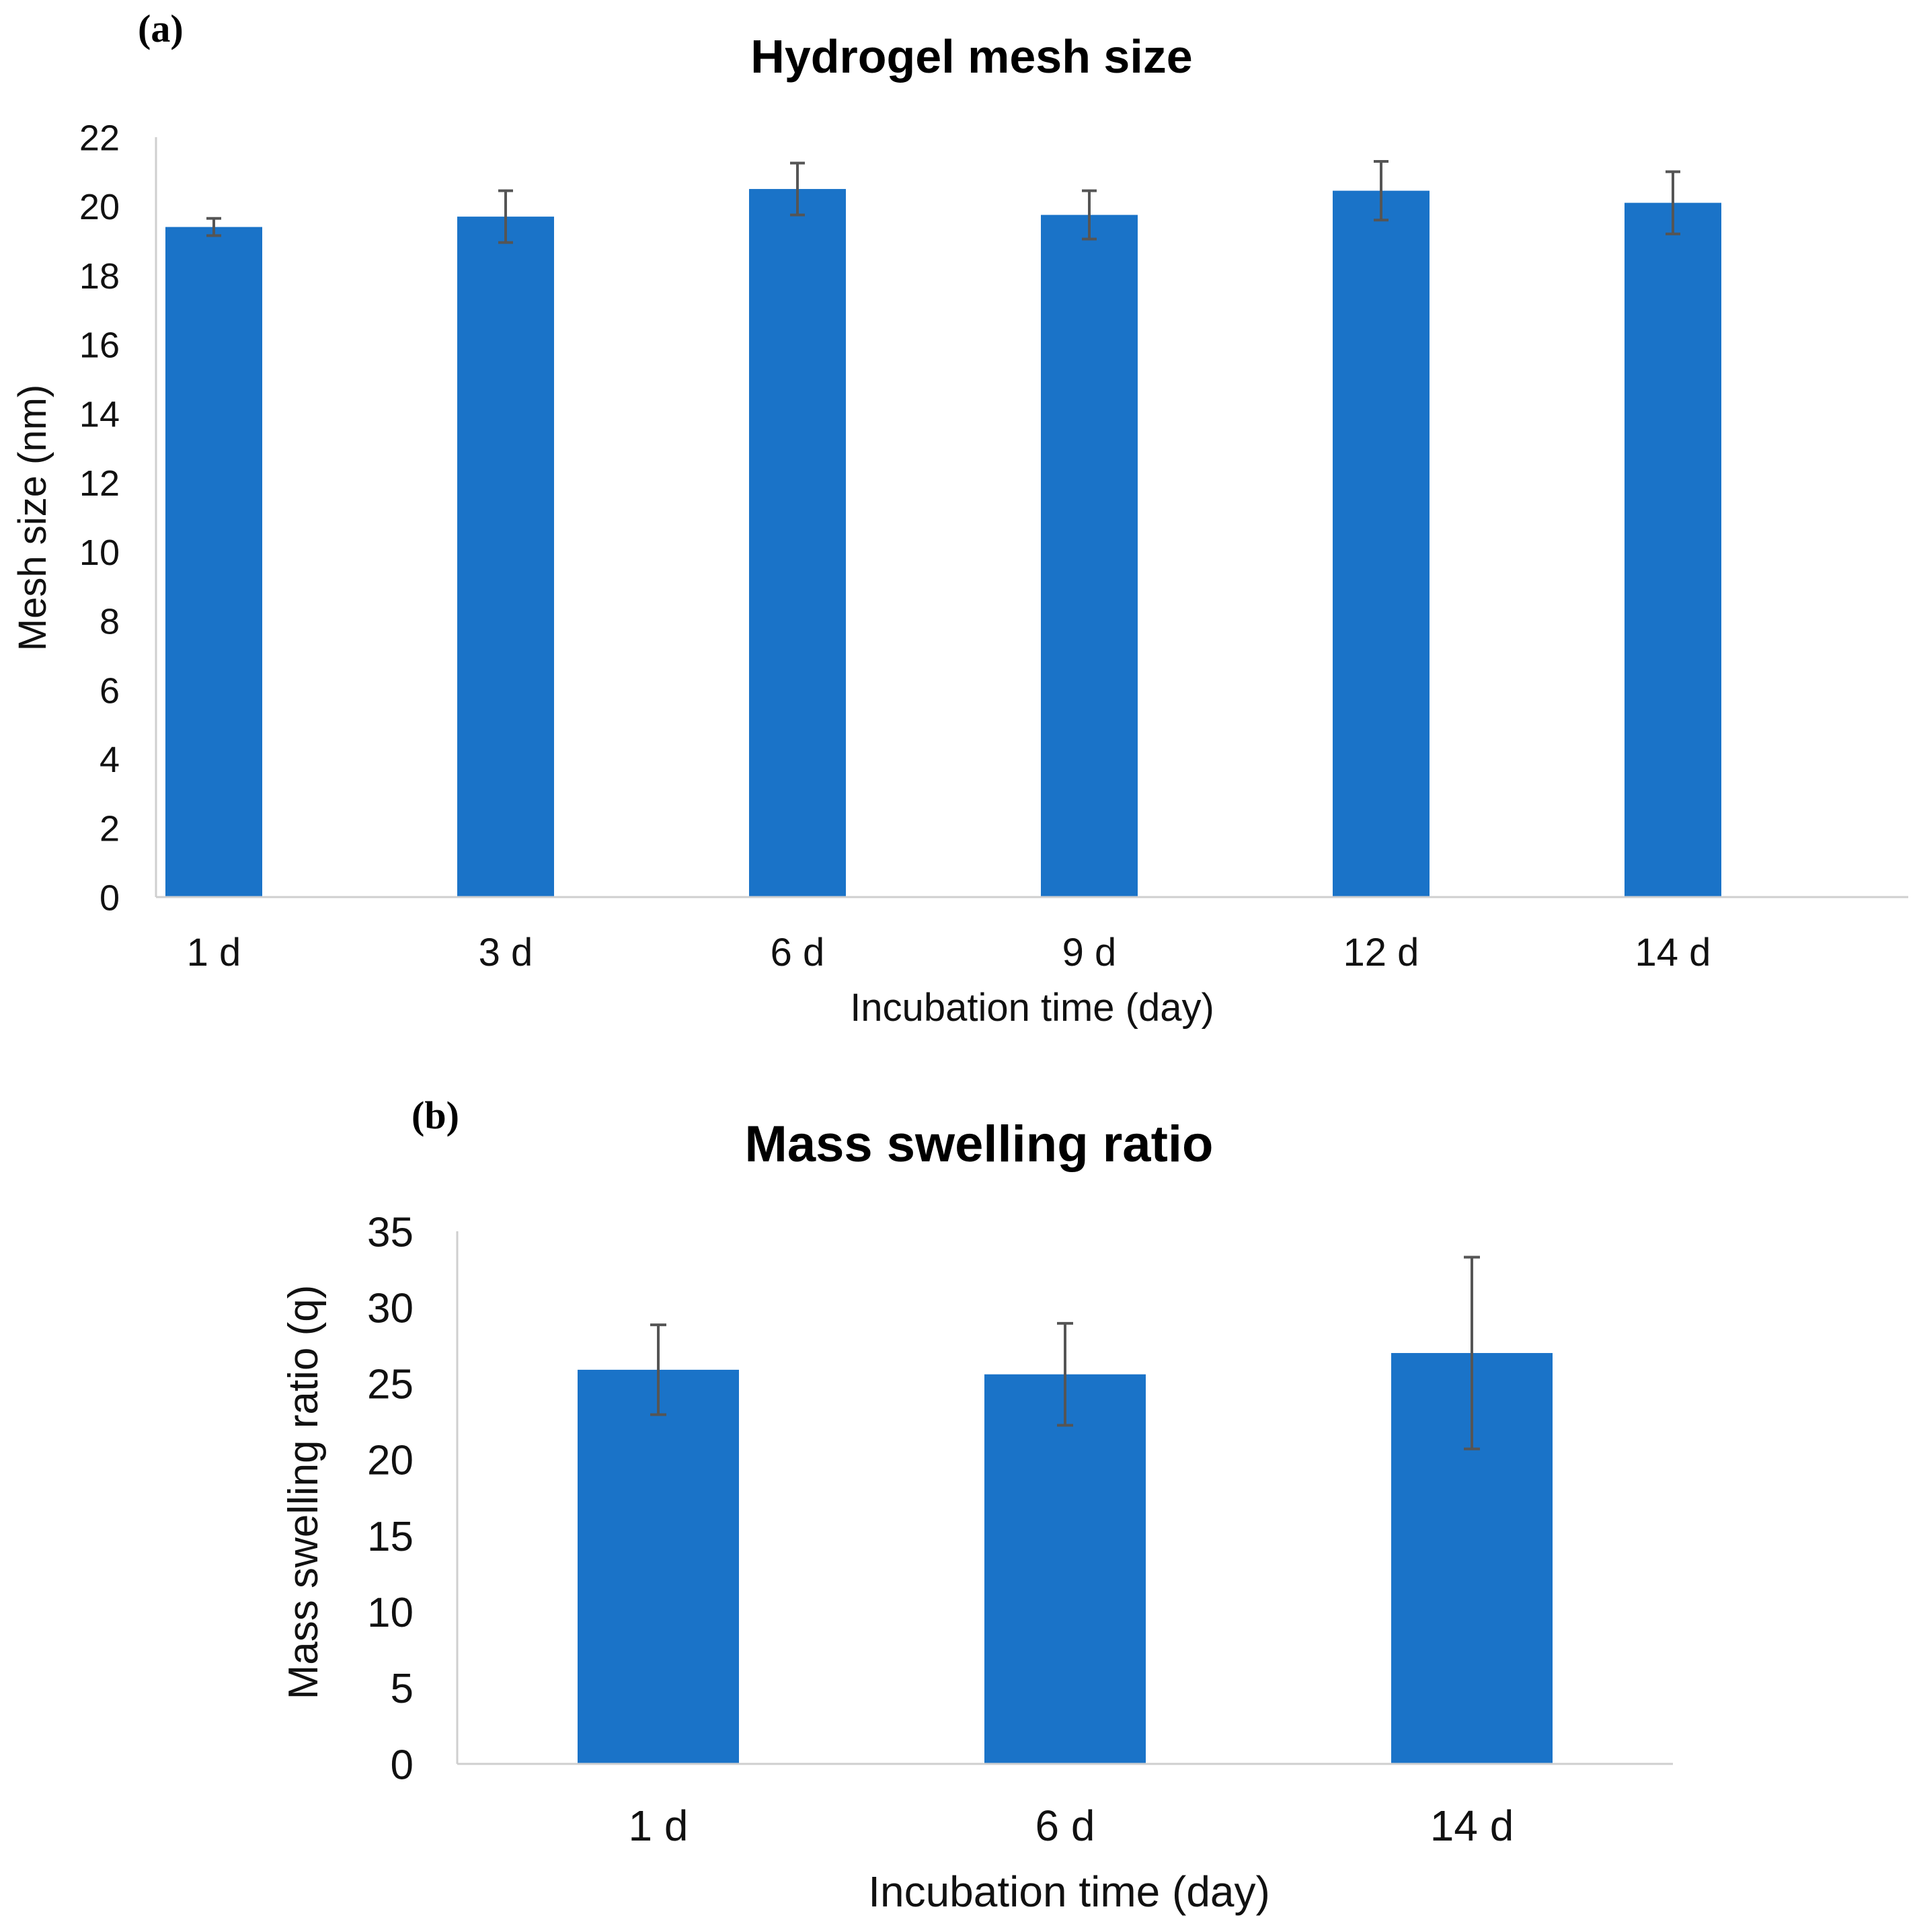  What do you see at coordinates (1090, 952) in the screenshot?
I see `x-tick-label: 9 d` at bounding box center [1090, 952].